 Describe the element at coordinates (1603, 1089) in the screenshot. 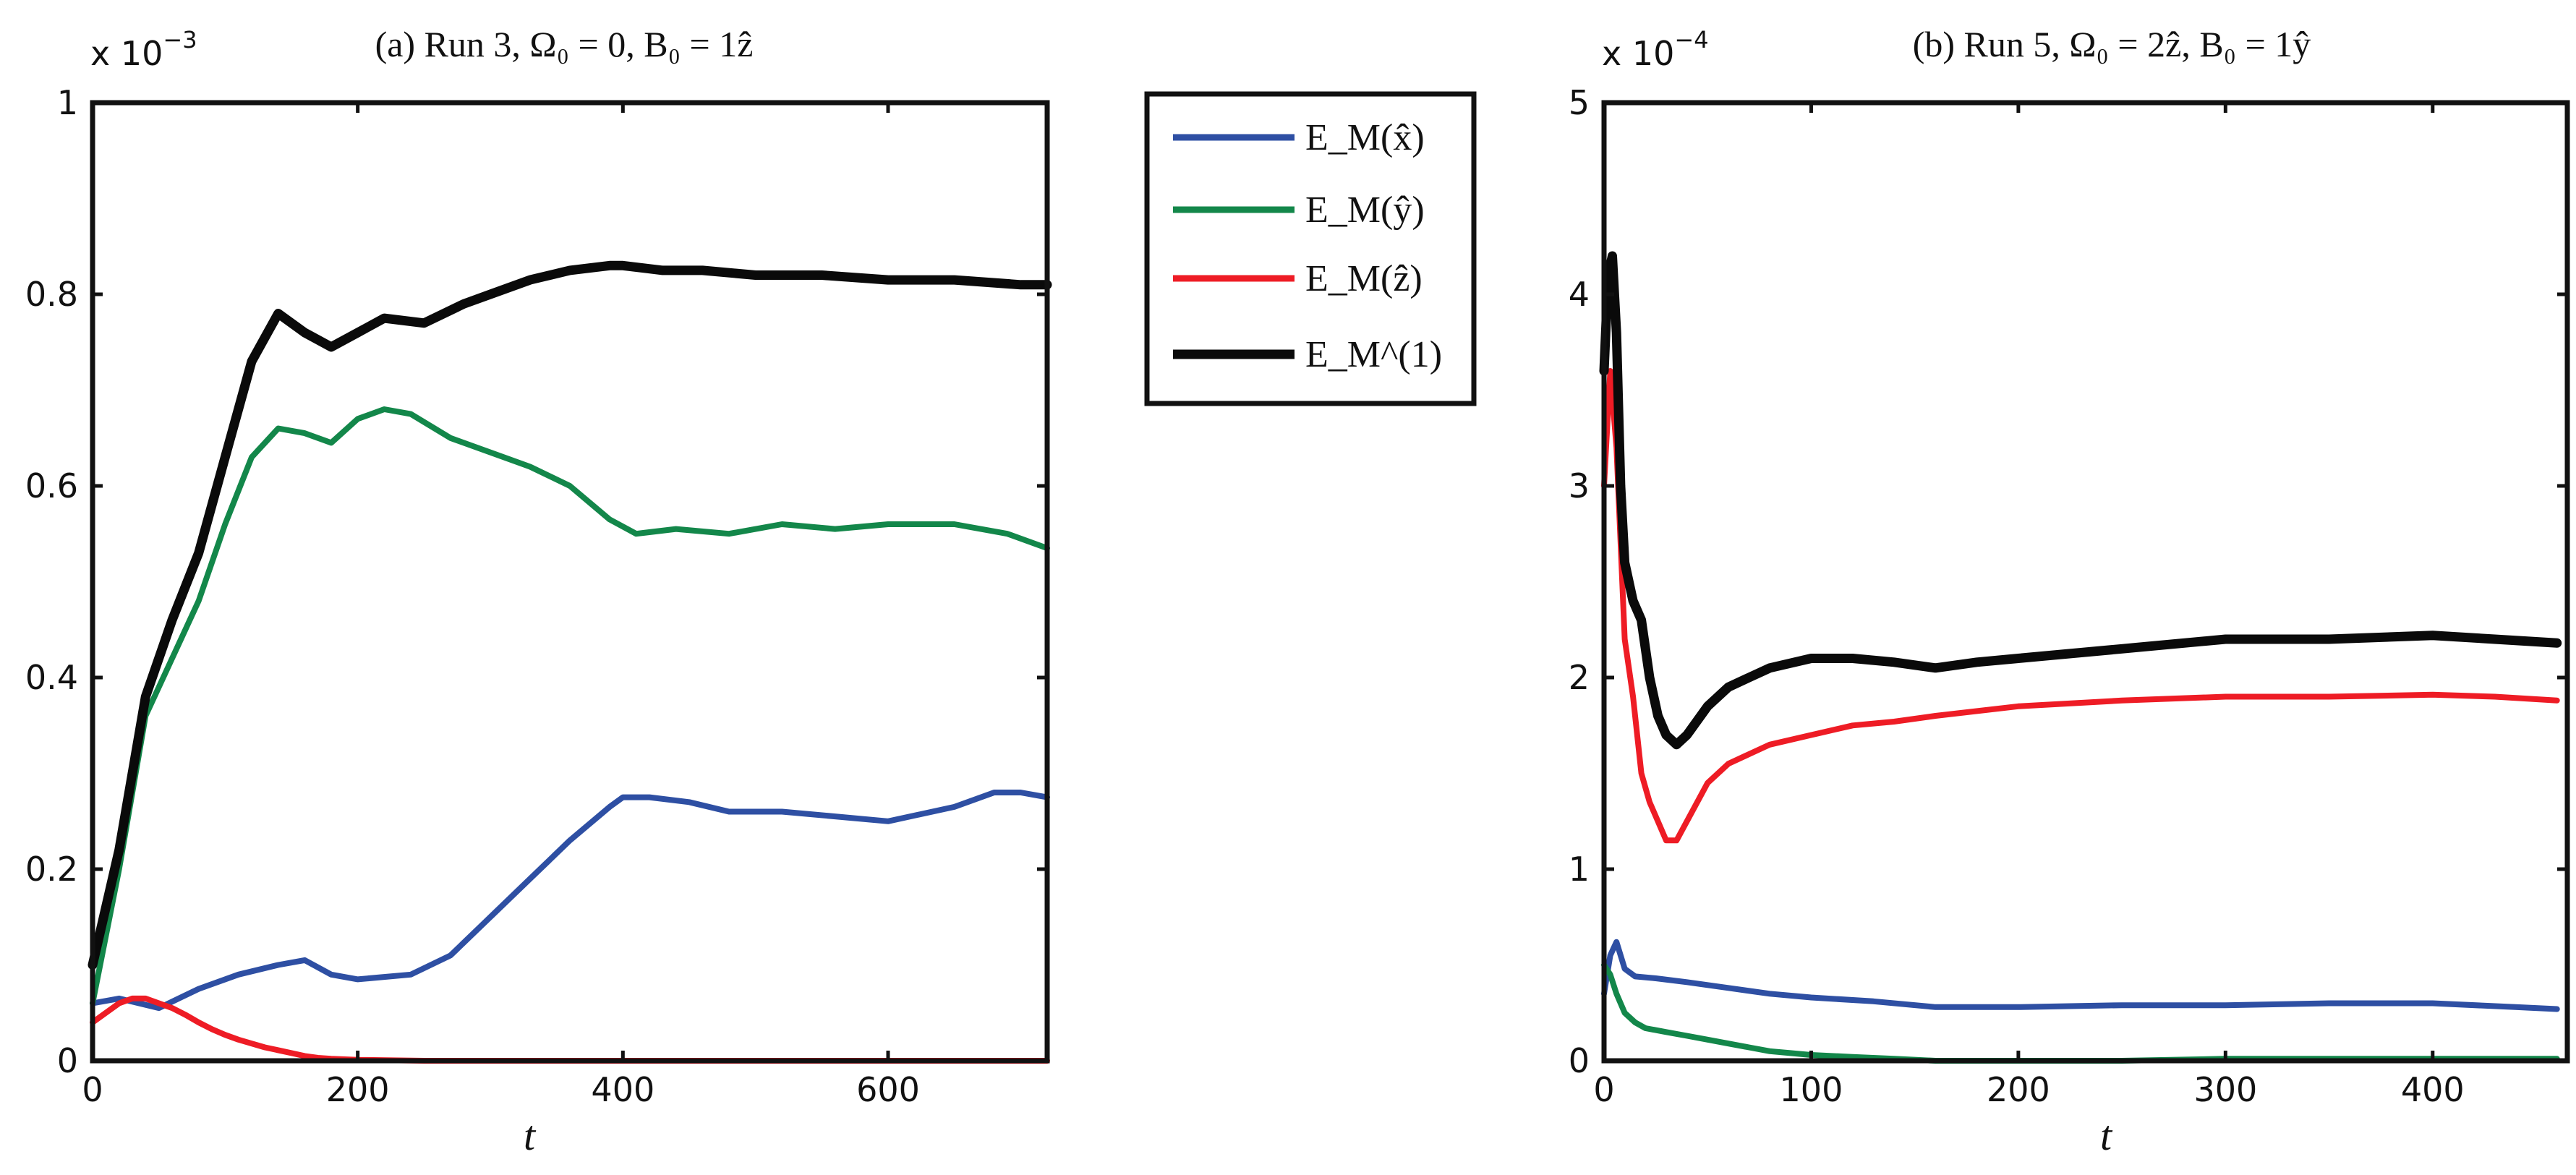

I see `panel-b-x-tick-label: 0` at that location.